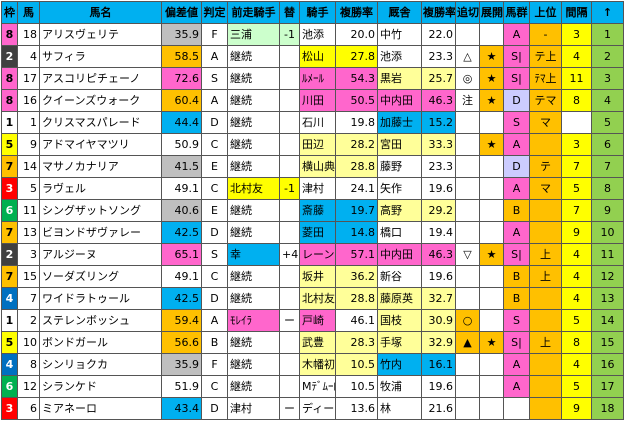 The height and width of the screenshot is (424, 625). Describe the element at coordinates (576, 78) in the screenshot. I see `interval-cell: 11` at that location.